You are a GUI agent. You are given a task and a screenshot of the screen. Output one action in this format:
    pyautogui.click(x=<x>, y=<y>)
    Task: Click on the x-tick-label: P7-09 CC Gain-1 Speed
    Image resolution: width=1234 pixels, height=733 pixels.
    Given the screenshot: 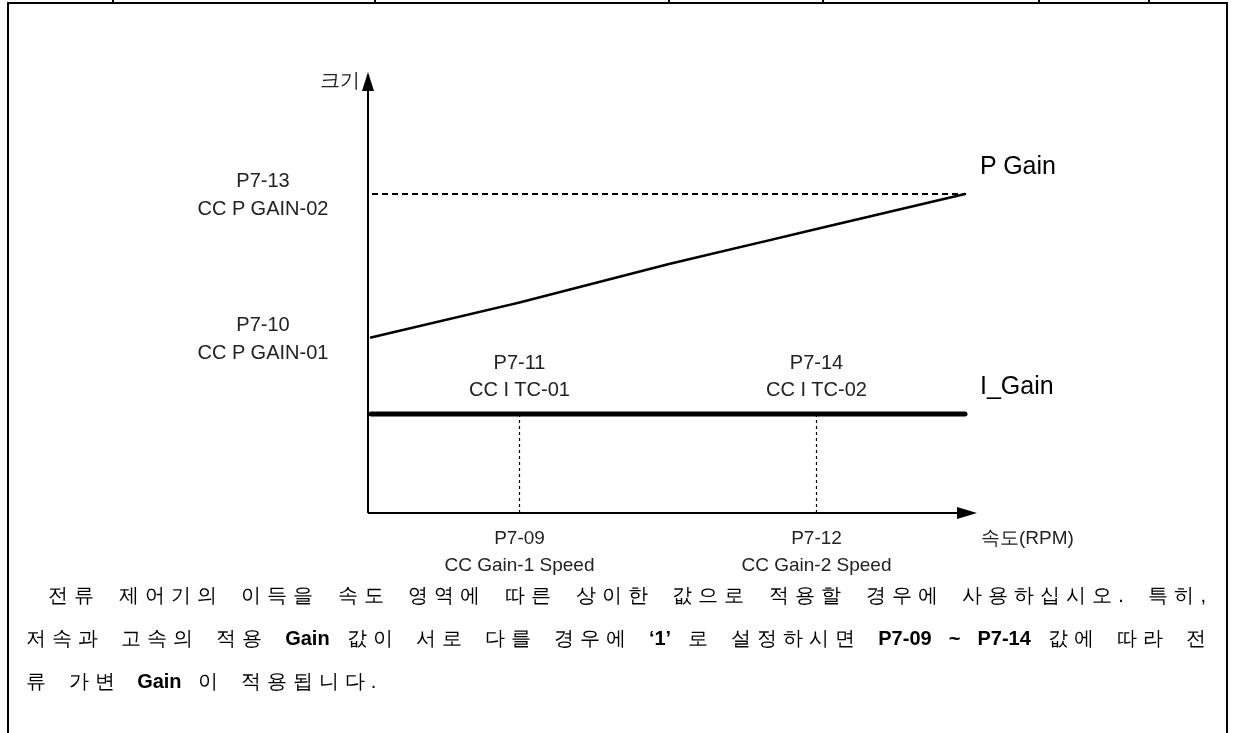 What is the action you would take?
    pyautogui.click(x=519, y=551)
    